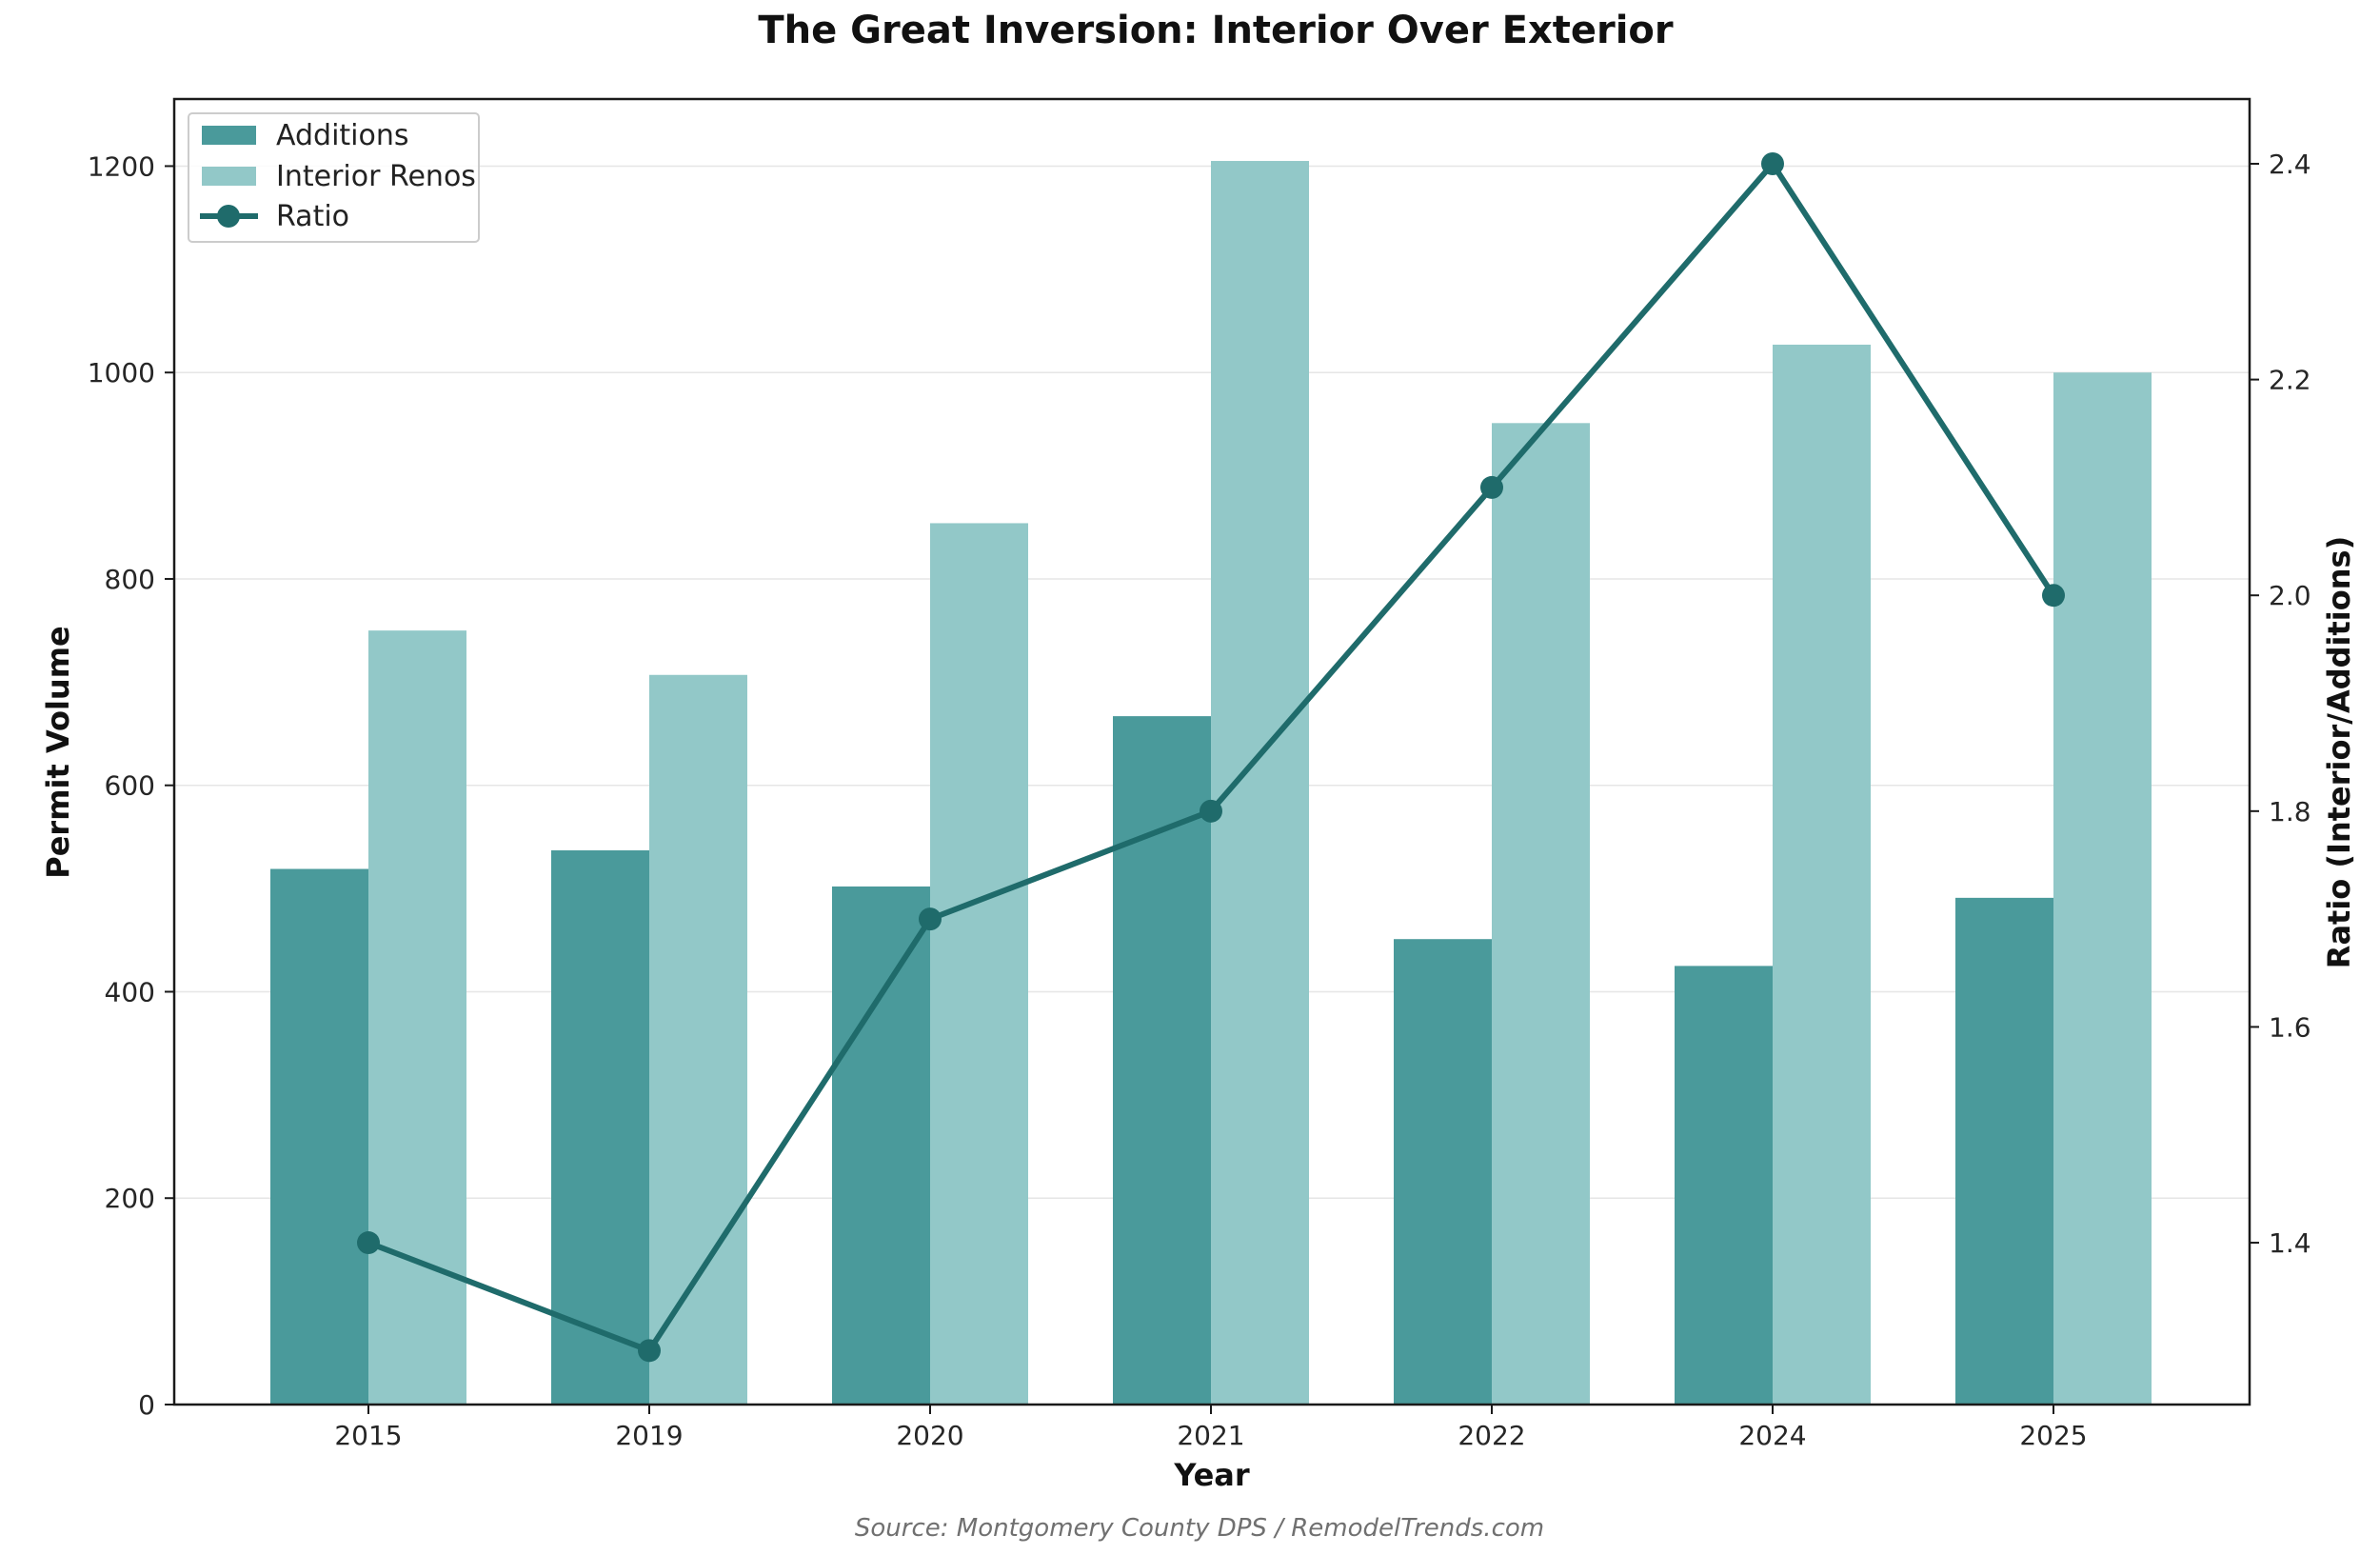  Describe the element at coordinates (121, 166) in the screenshot. I see `y-tick-label: 1200` at that location.